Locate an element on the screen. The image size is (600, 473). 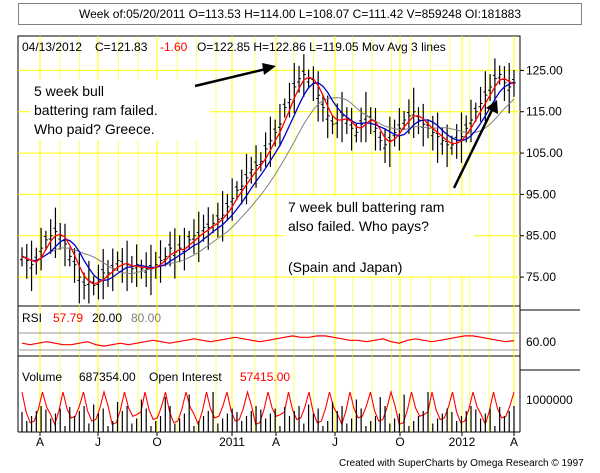
annotation-pays-line-2: also failed. Who pays? is located at coordinates (358, 226).